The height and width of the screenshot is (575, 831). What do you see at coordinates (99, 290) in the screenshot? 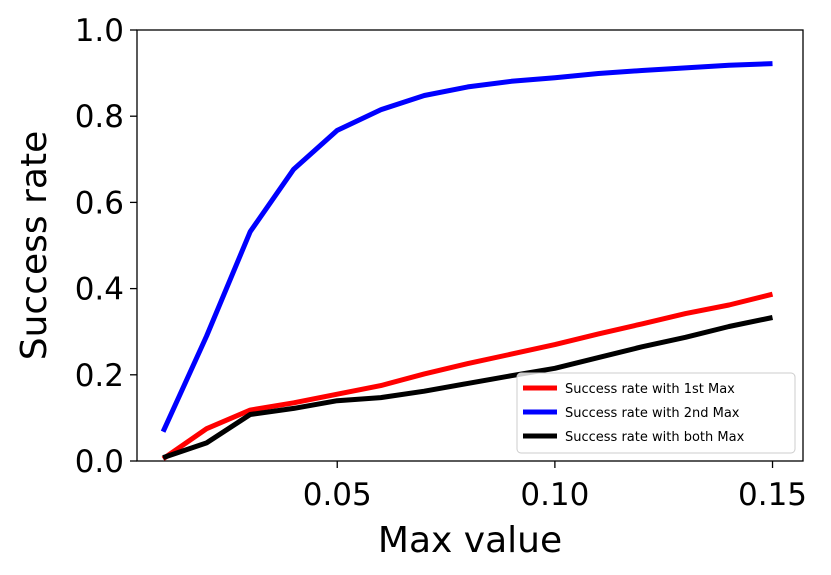
I see `y-tick-label: 0.4` at bounding box center [99, 290].